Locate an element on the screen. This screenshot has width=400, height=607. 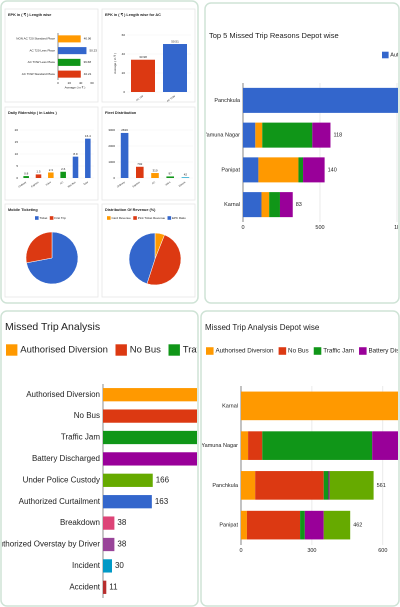
y-tick-label: Authorised Diversion is located at coordinates (63, 394).